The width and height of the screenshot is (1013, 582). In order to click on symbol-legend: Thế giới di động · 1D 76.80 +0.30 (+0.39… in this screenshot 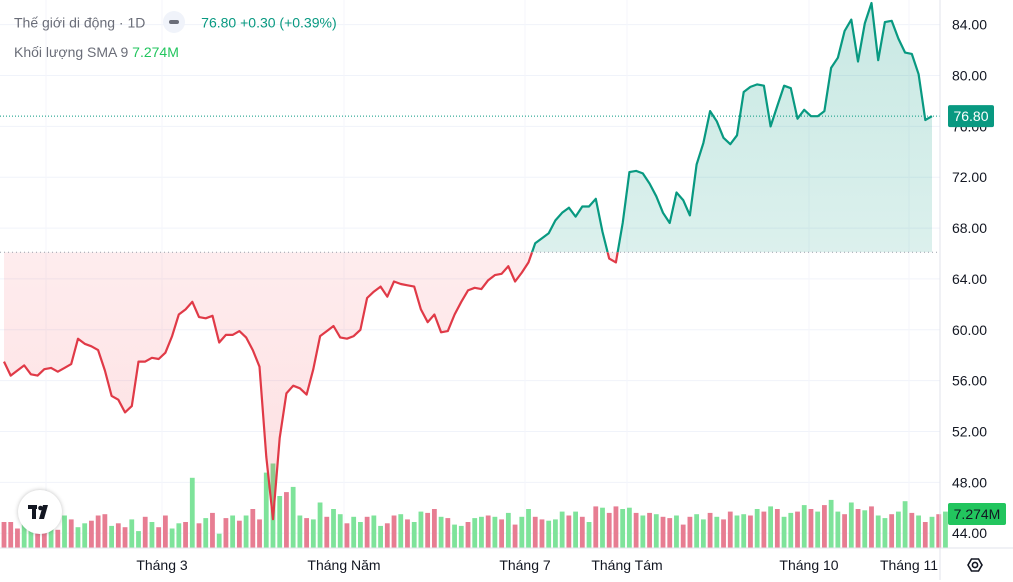, I will do `click(175, 23)`.